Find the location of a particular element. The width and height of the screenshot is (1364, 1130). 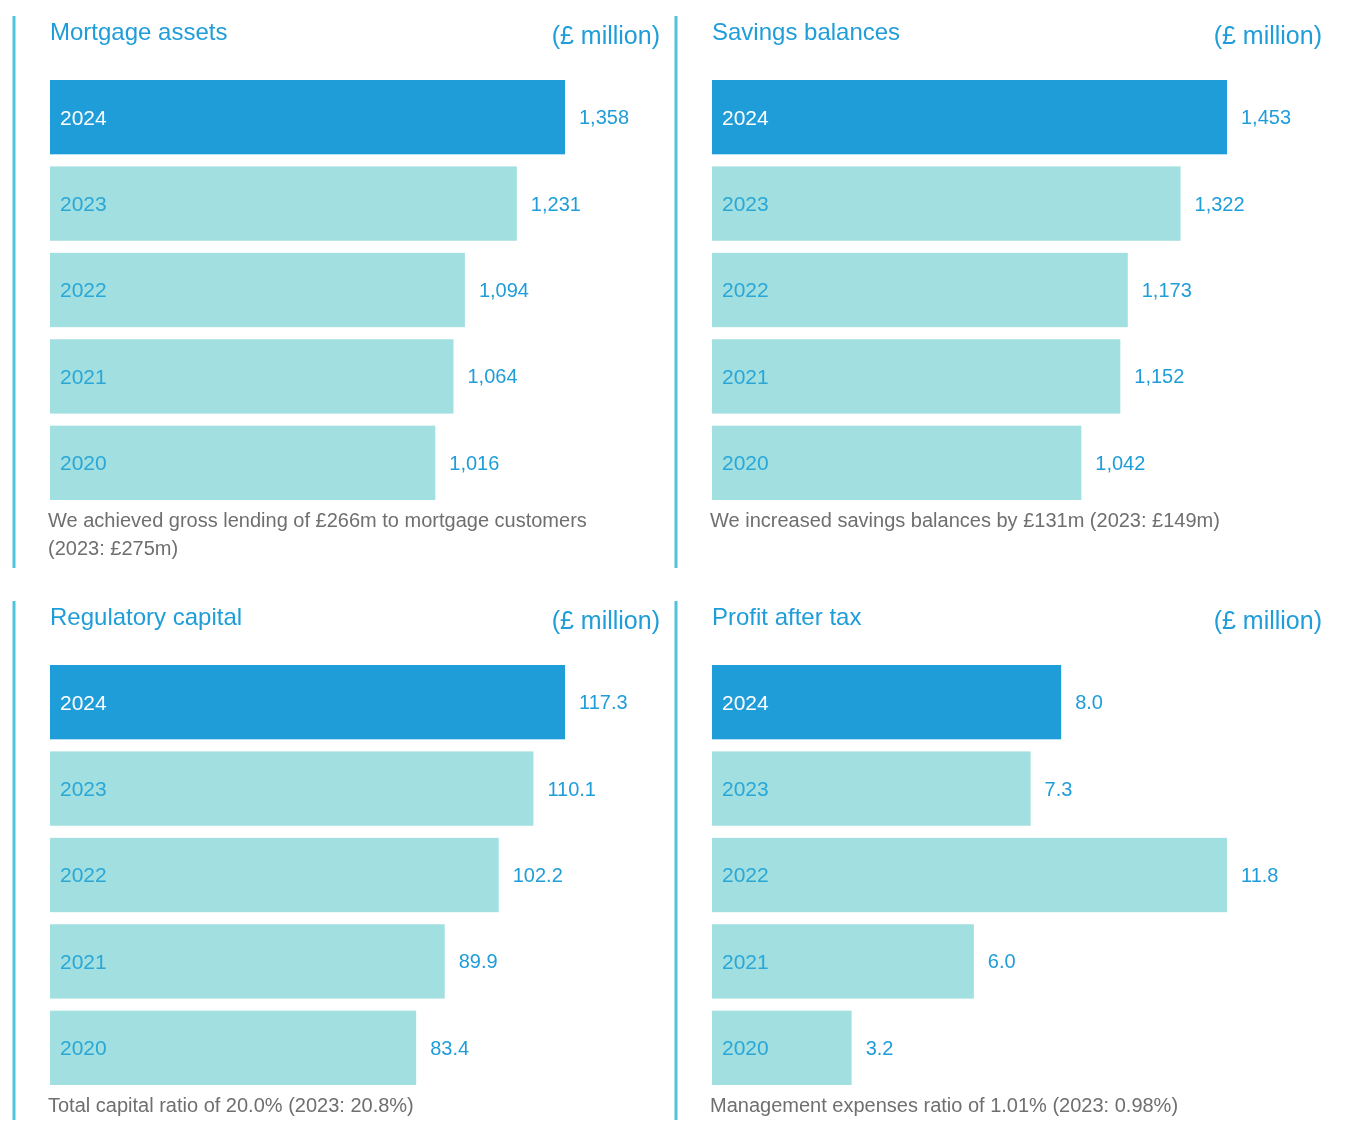

data-label: 1,453 is located at coordinates (1266, 117).